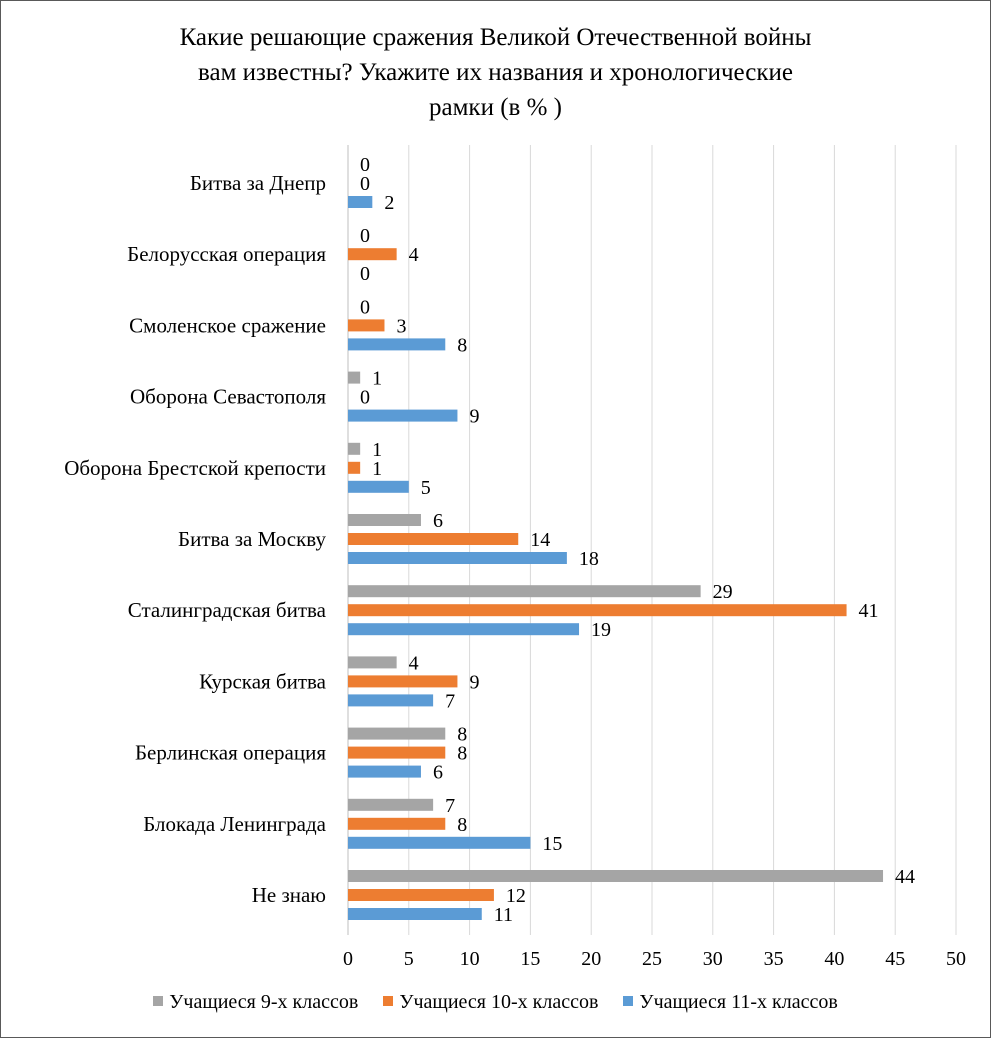 The image size is (991, 1038). What do you see at coordinates (365, 274) in the screenshot?
I see `data-label-series3: 0` at bounding box center [365, 274].